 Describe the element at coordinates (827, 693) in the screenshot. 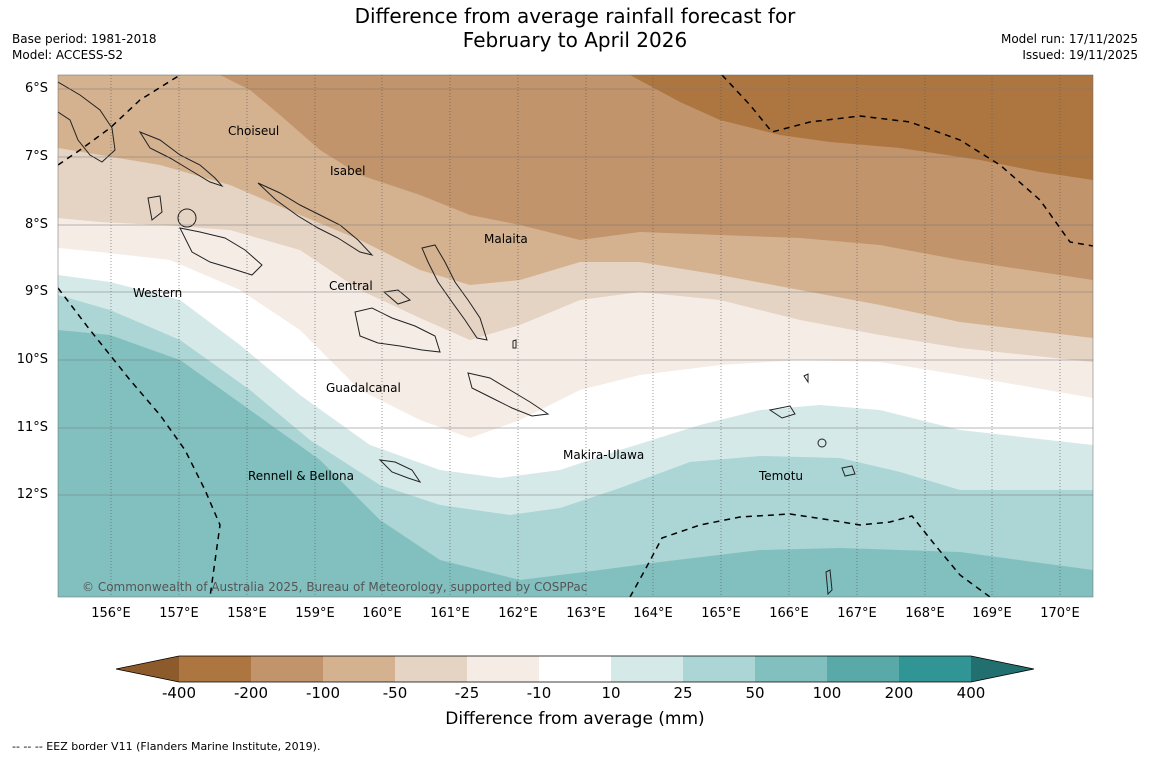

I see `colorbar-tick-label: 100` at that location.